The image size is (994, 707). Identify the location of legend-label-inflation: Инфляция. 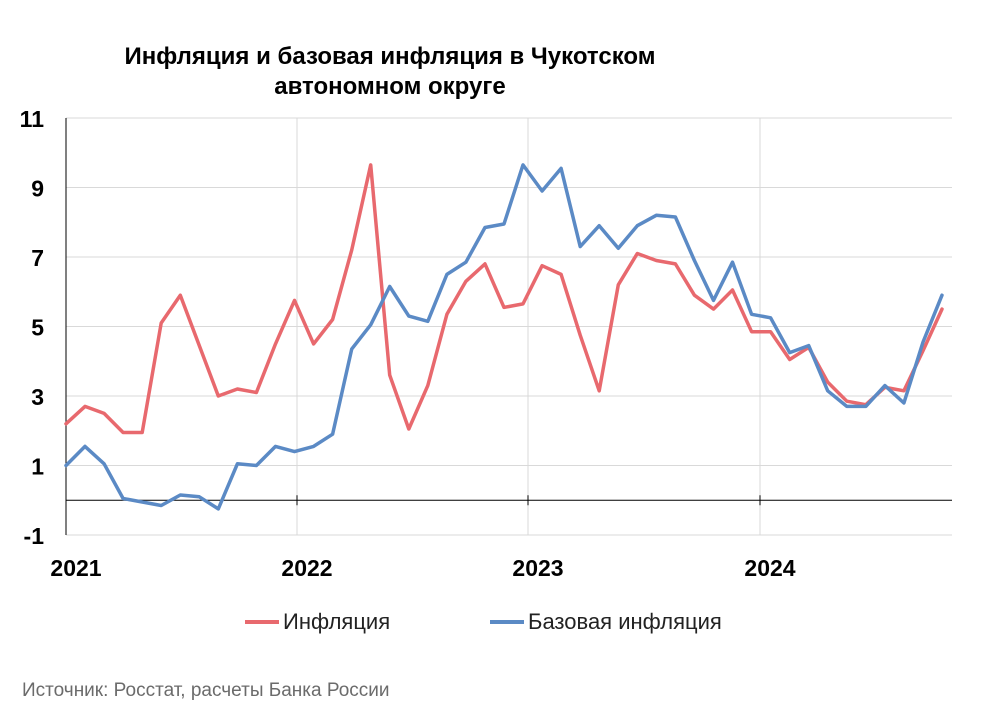
(337, 621).